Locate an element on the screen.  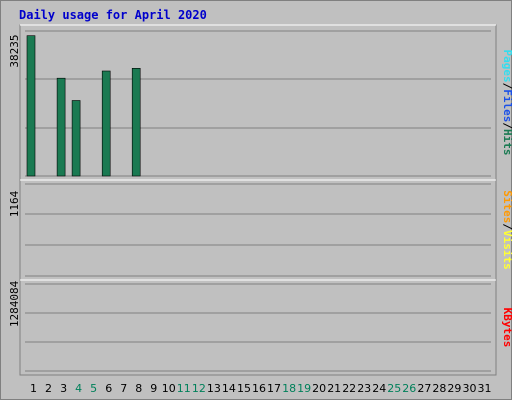
x-tick-label-4: 4 is located at coordinates (78, 388).